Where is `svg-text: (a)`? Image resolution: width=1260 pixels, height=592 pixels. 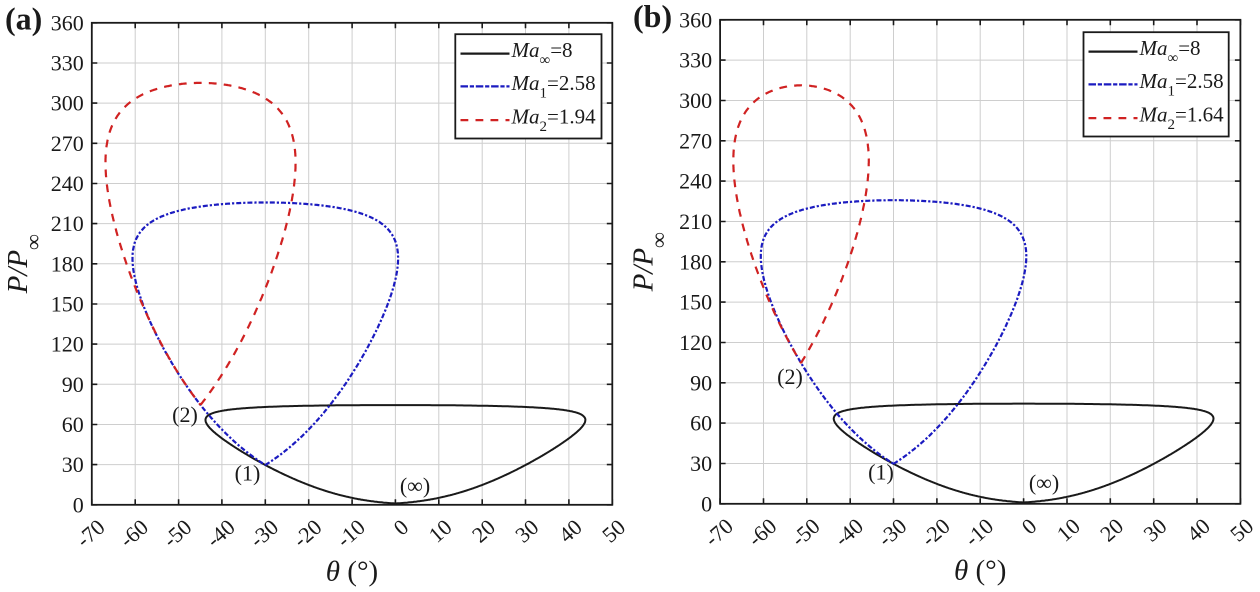 svg-text: (a) is located at coordinates (23, 19).